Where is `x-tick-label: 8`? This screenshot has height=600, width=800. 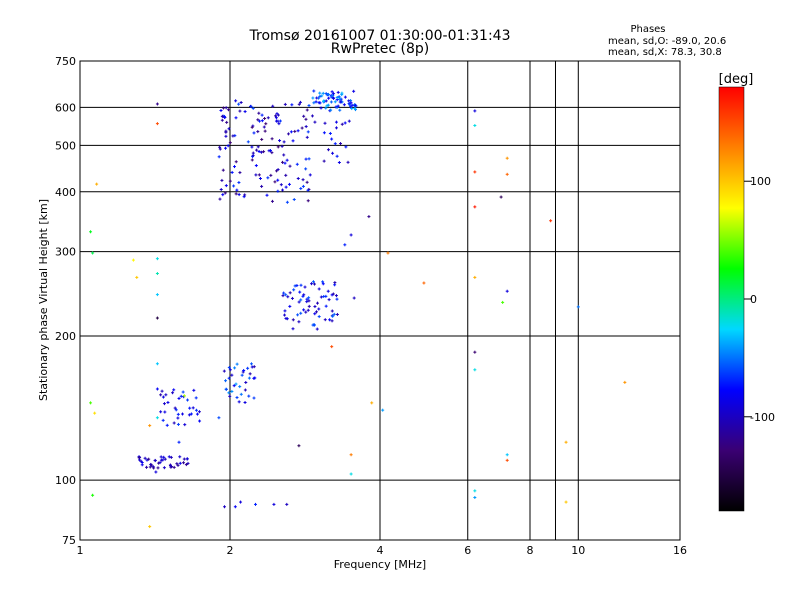 x-tick-label: 8 is located at coordinates (530, 550).